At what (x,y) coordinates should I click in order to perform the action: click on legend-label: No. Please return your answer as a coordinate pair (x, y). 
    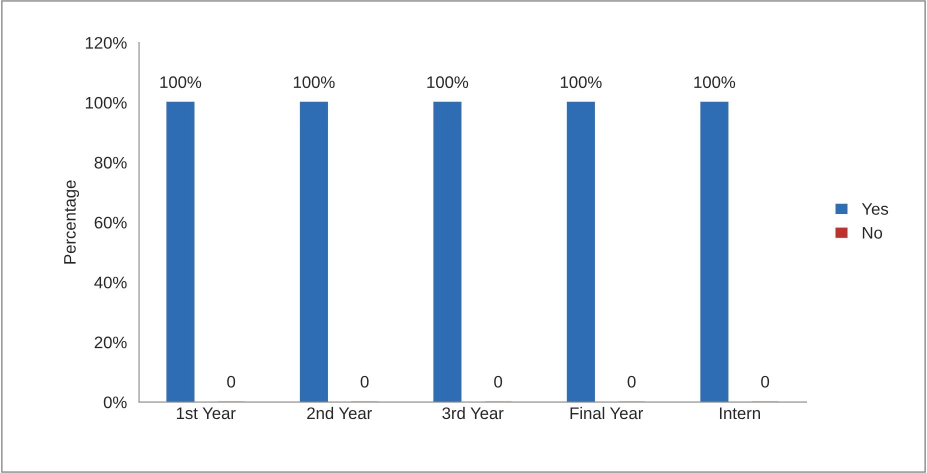
    Looking at the image, I should click on (872, 233).